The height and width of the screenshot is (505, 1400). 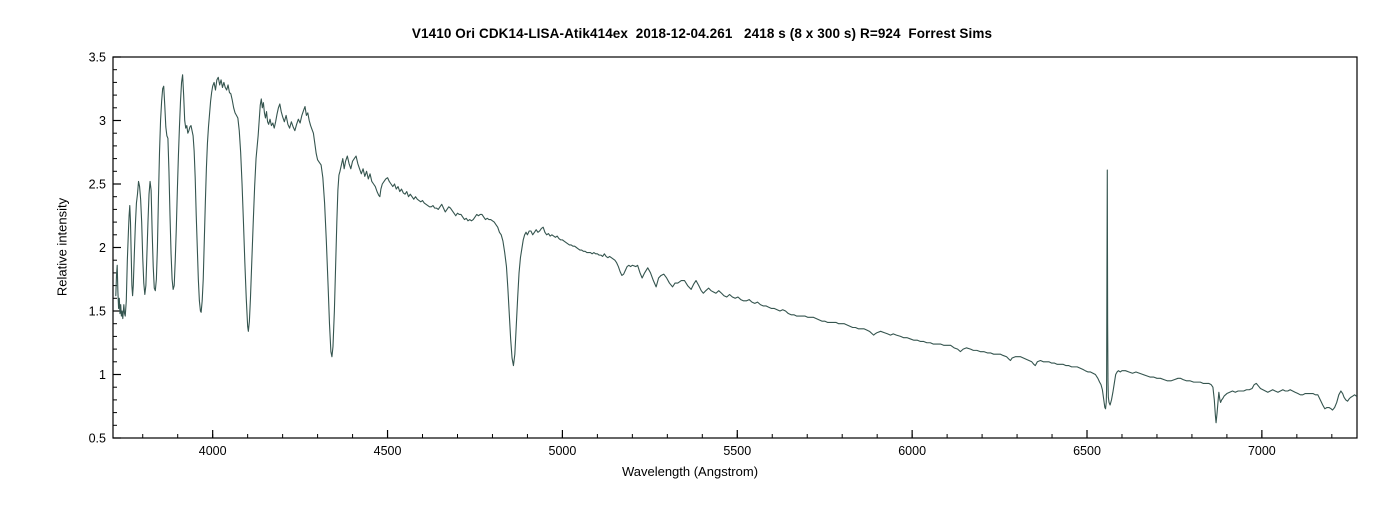 I want to click on y-tick-label: 1.5, so click(x=97, y=312).